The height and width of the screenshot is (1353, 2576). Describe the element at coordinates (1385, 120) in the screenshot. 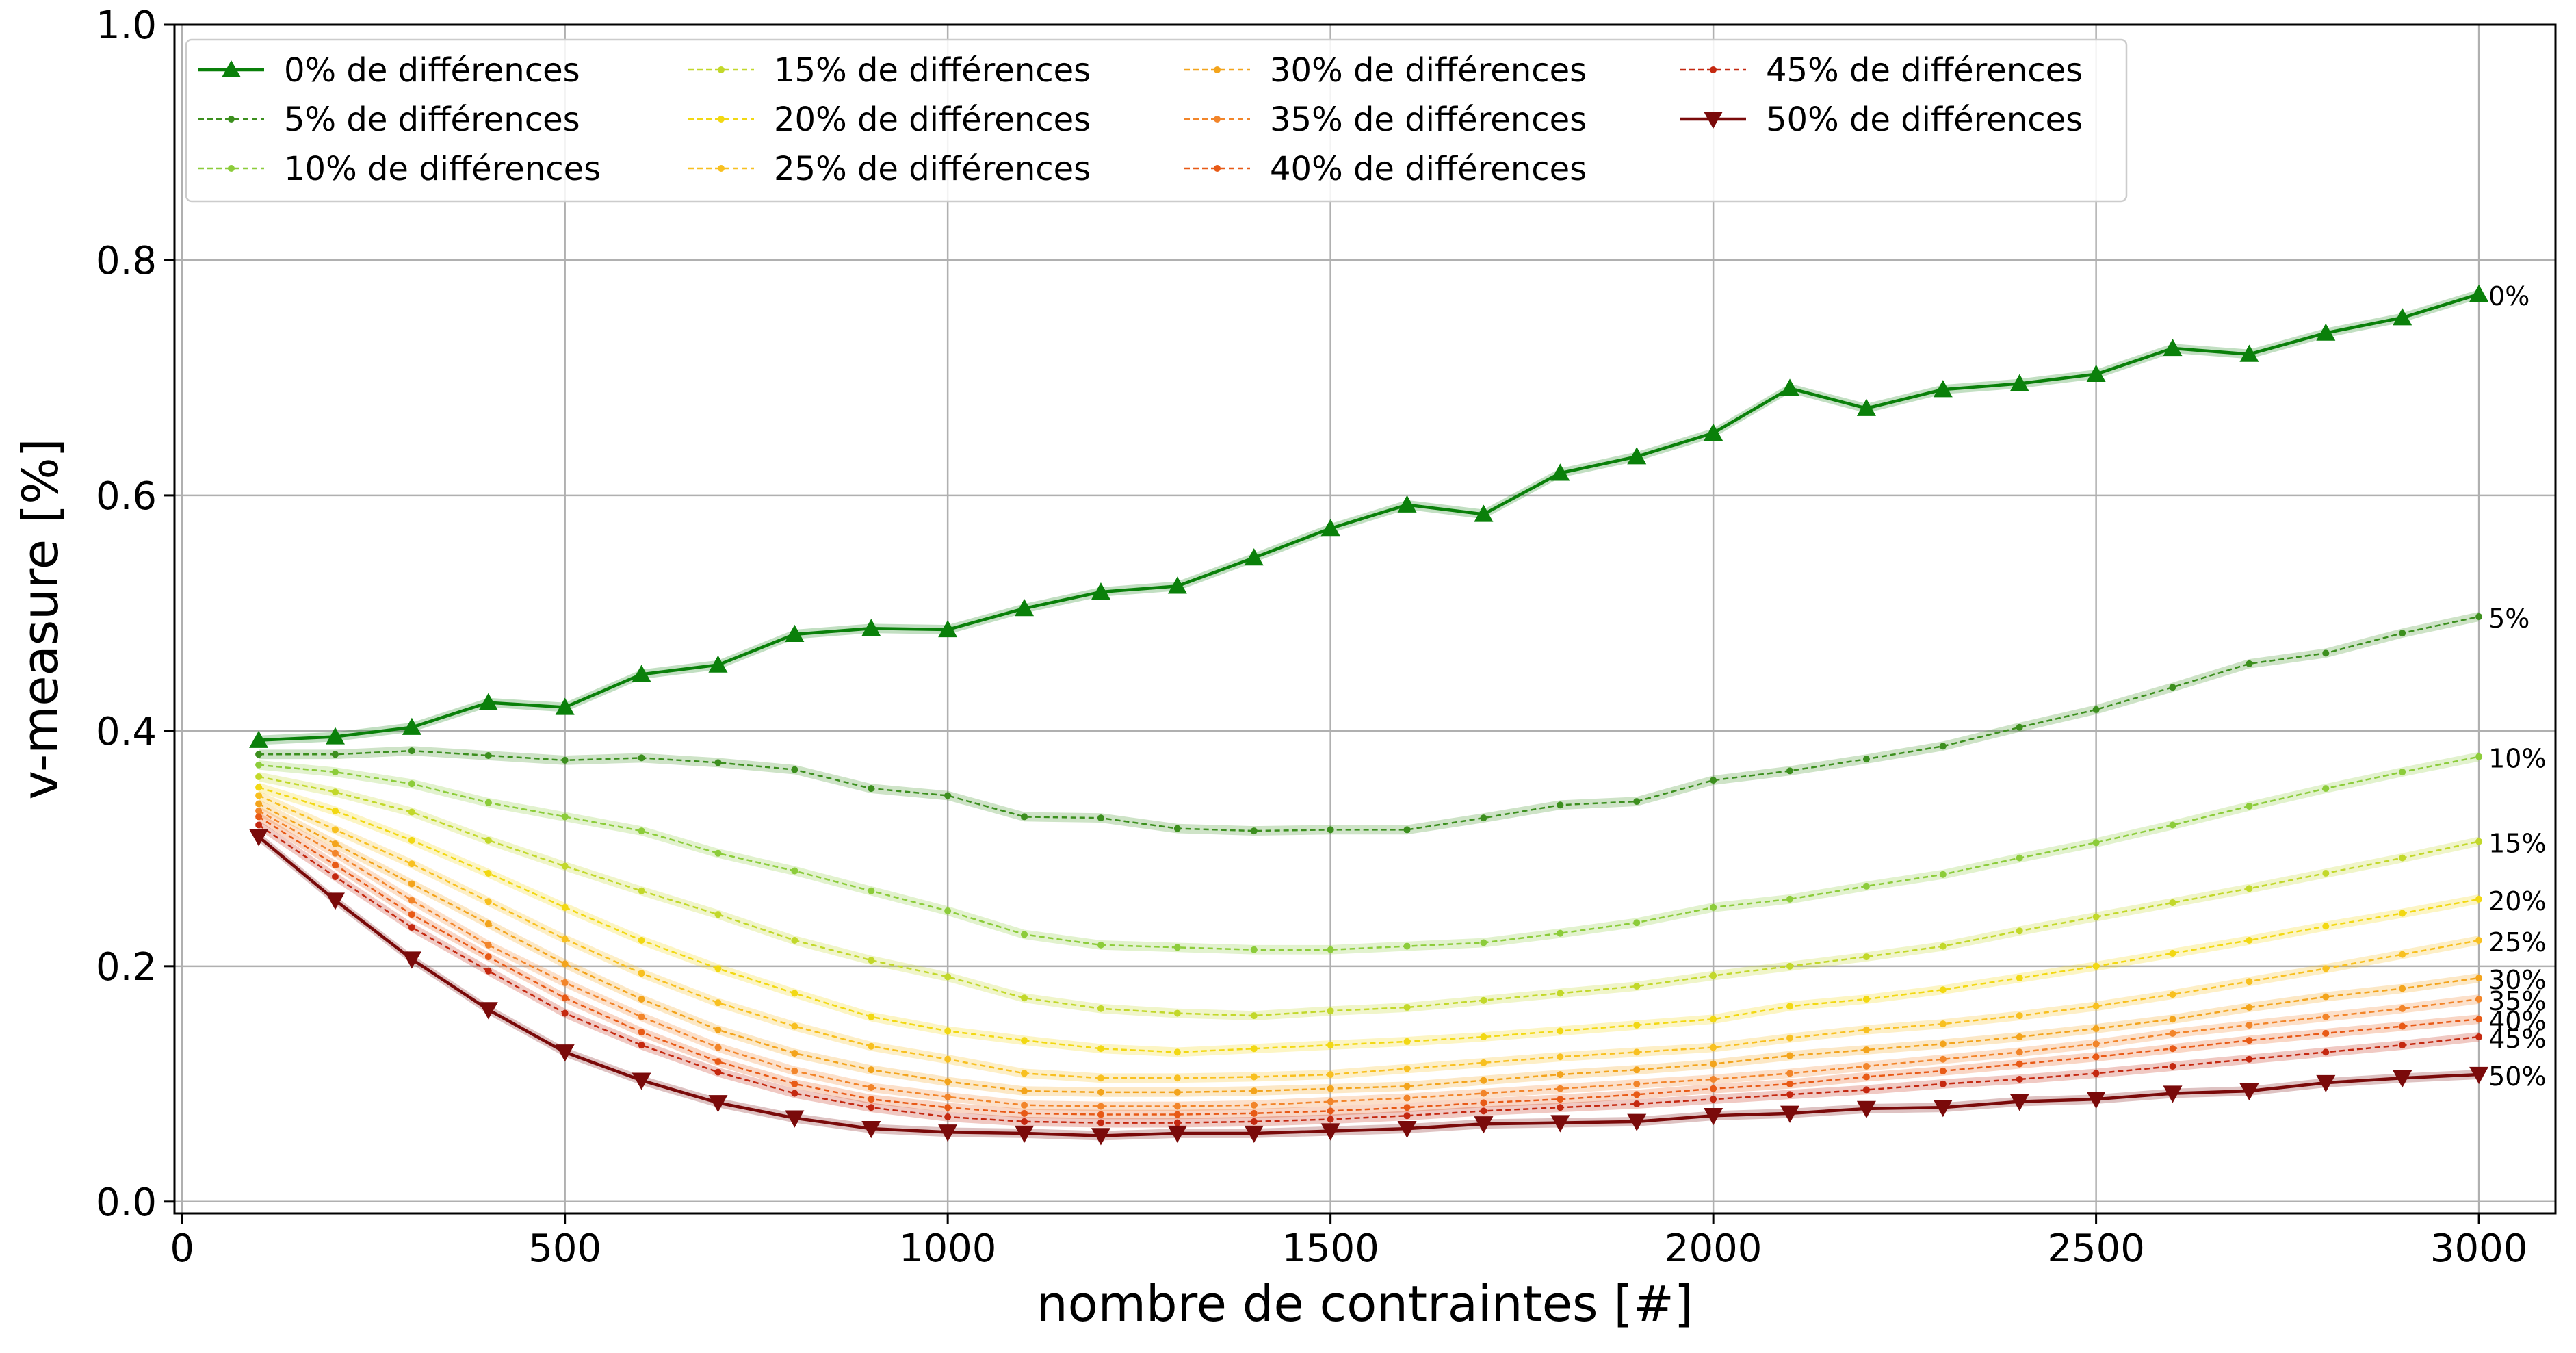

I see `legend-item: 35% de différences` at that location.